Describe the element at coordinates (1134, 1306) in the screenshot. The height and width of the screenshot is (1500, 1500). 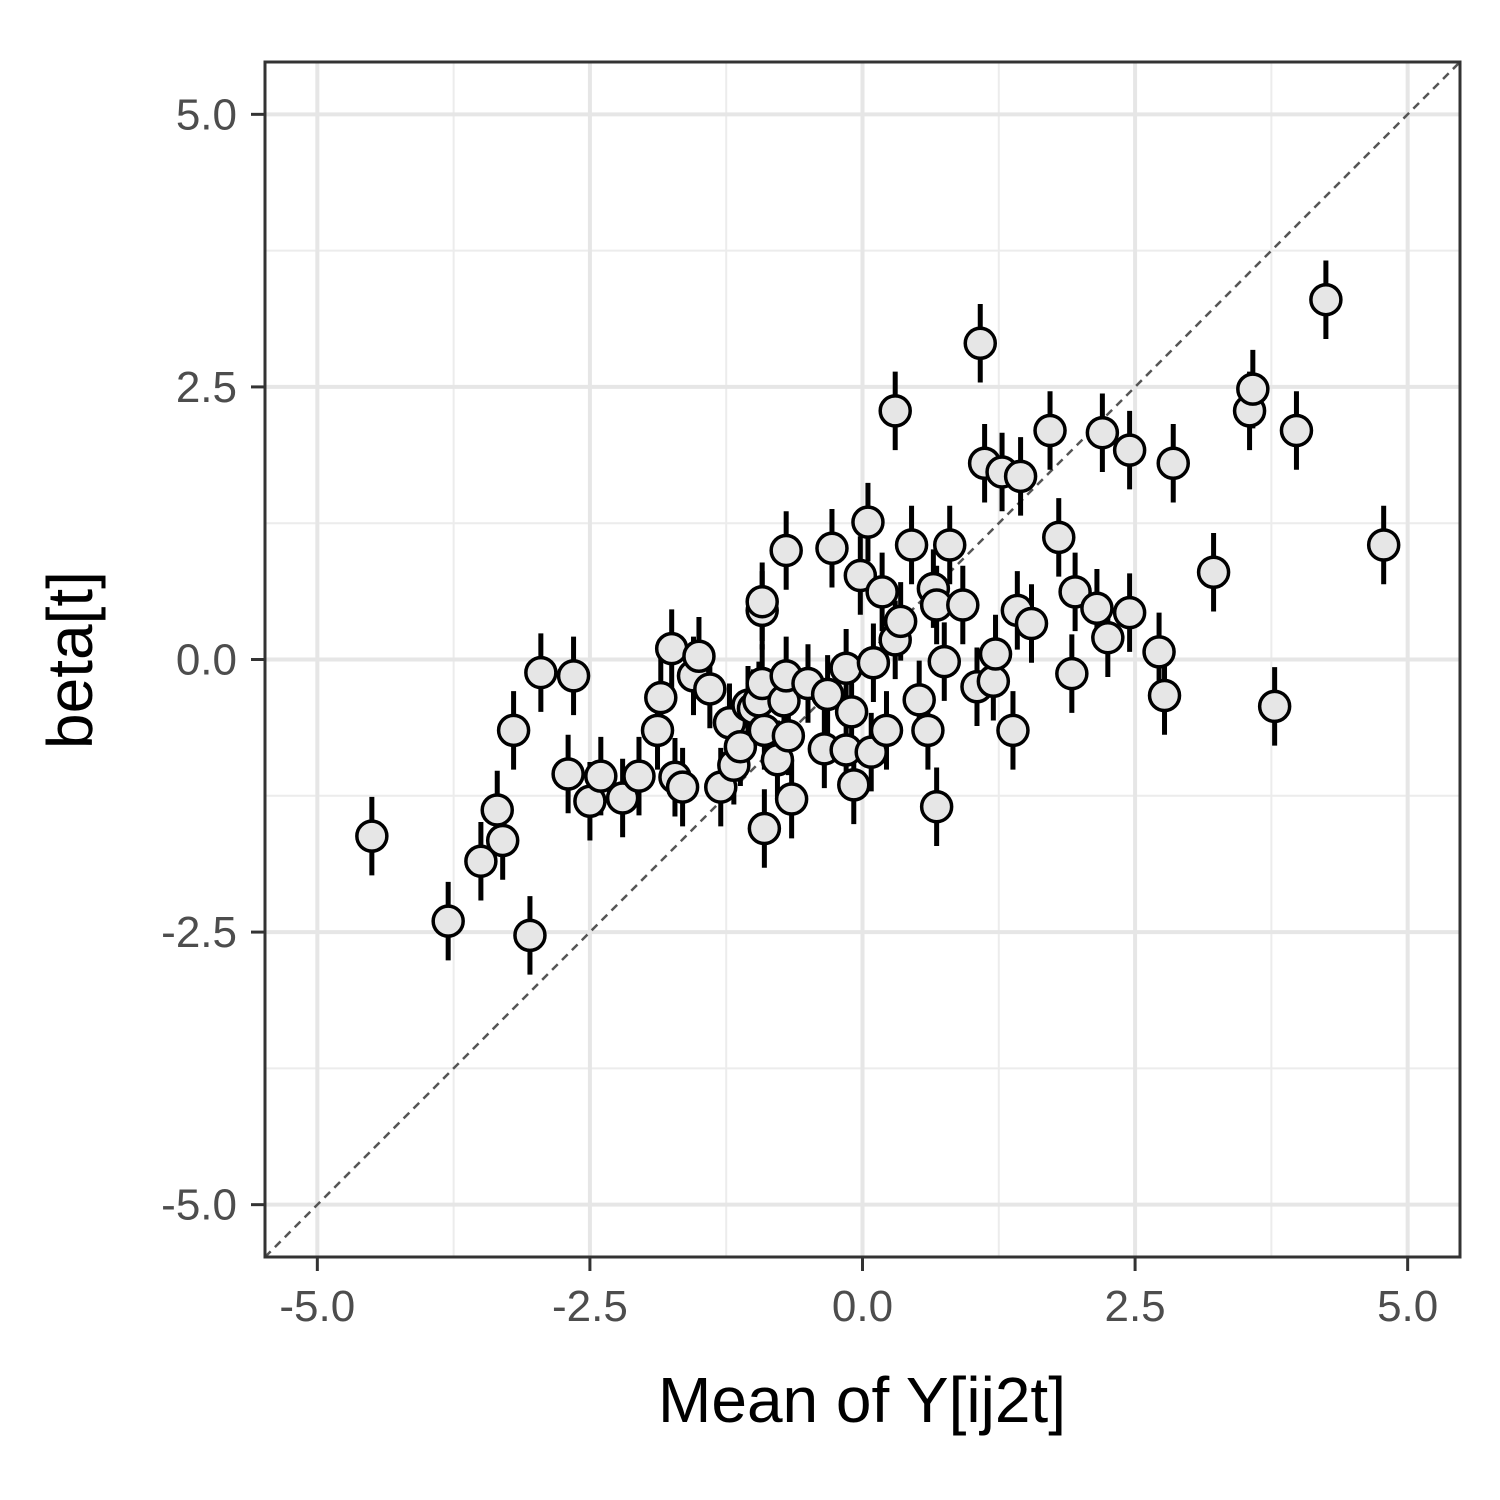
I see `x-tick-label: 2.5` at that location.